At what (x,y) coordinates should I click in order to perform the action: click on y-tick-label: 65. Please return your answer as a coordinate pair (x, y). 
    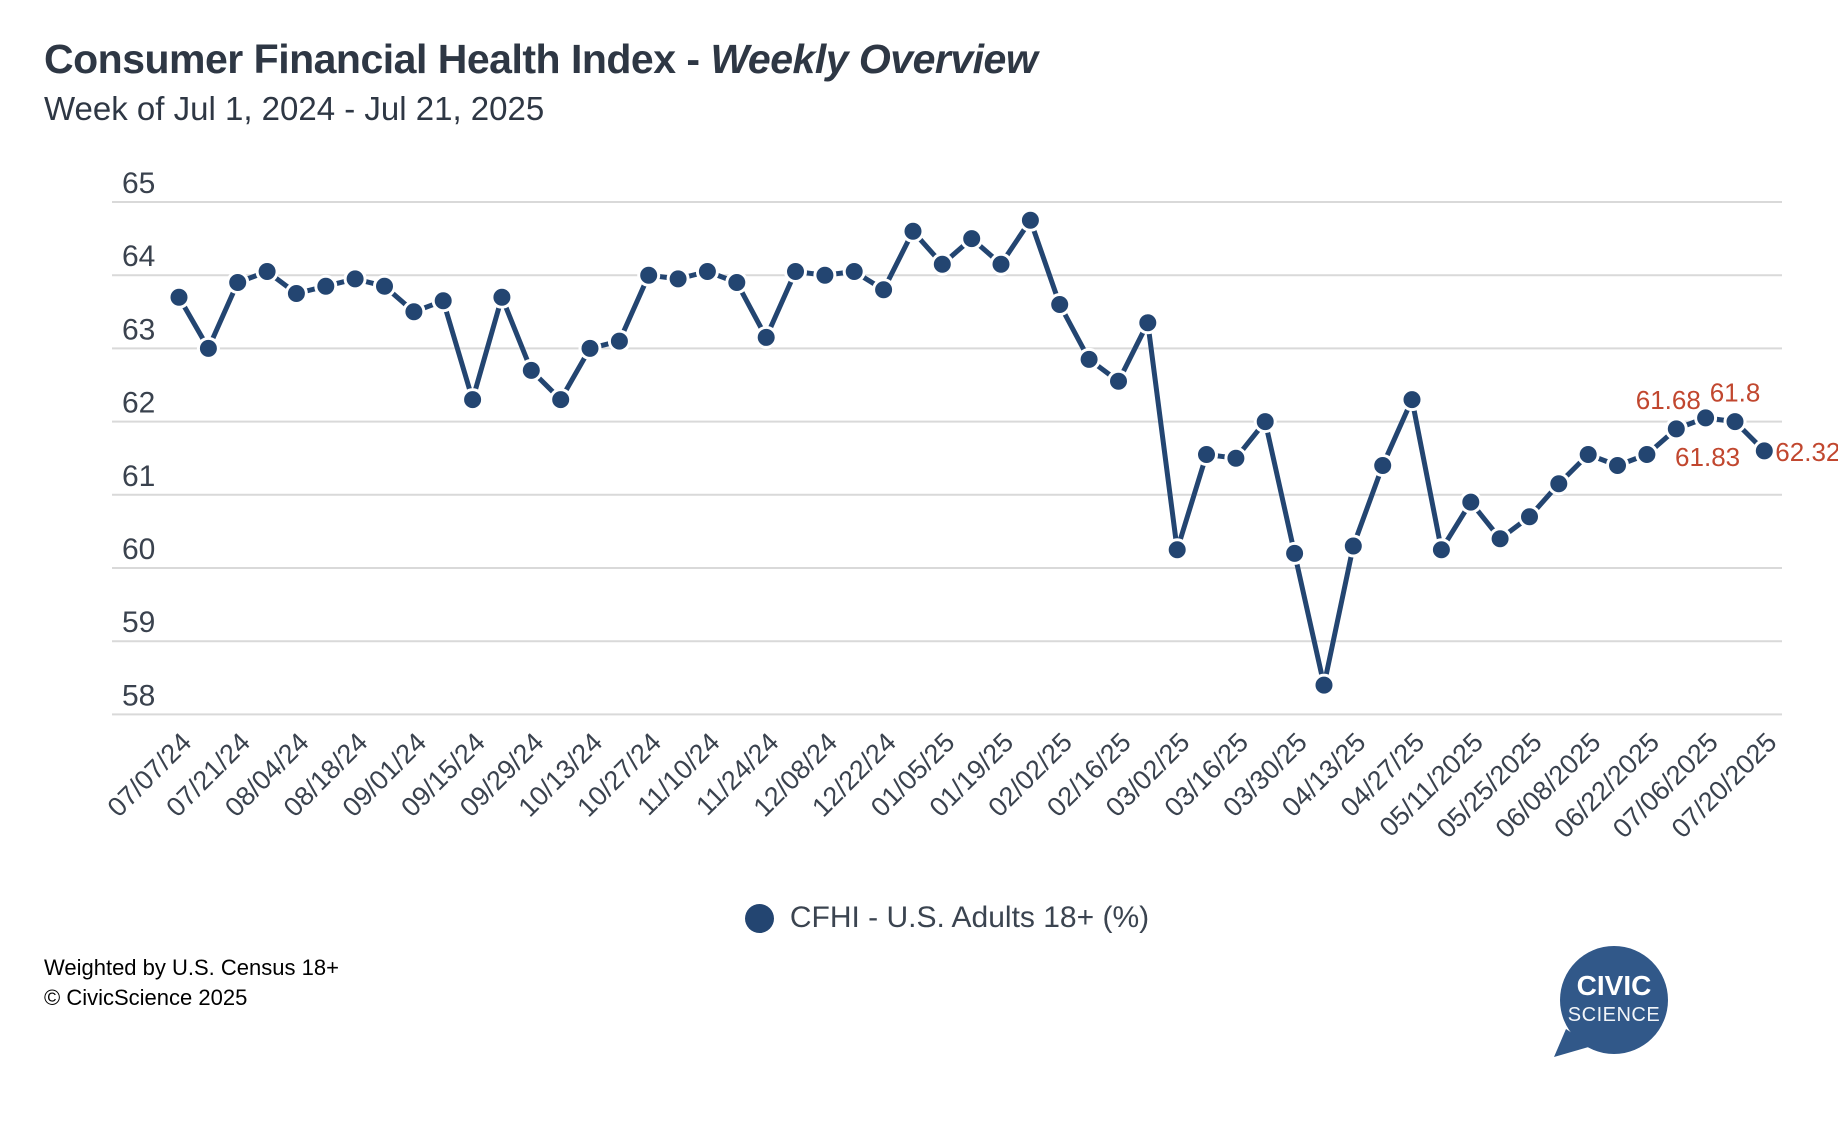
    Looking at the image, I should click on (138, 183).